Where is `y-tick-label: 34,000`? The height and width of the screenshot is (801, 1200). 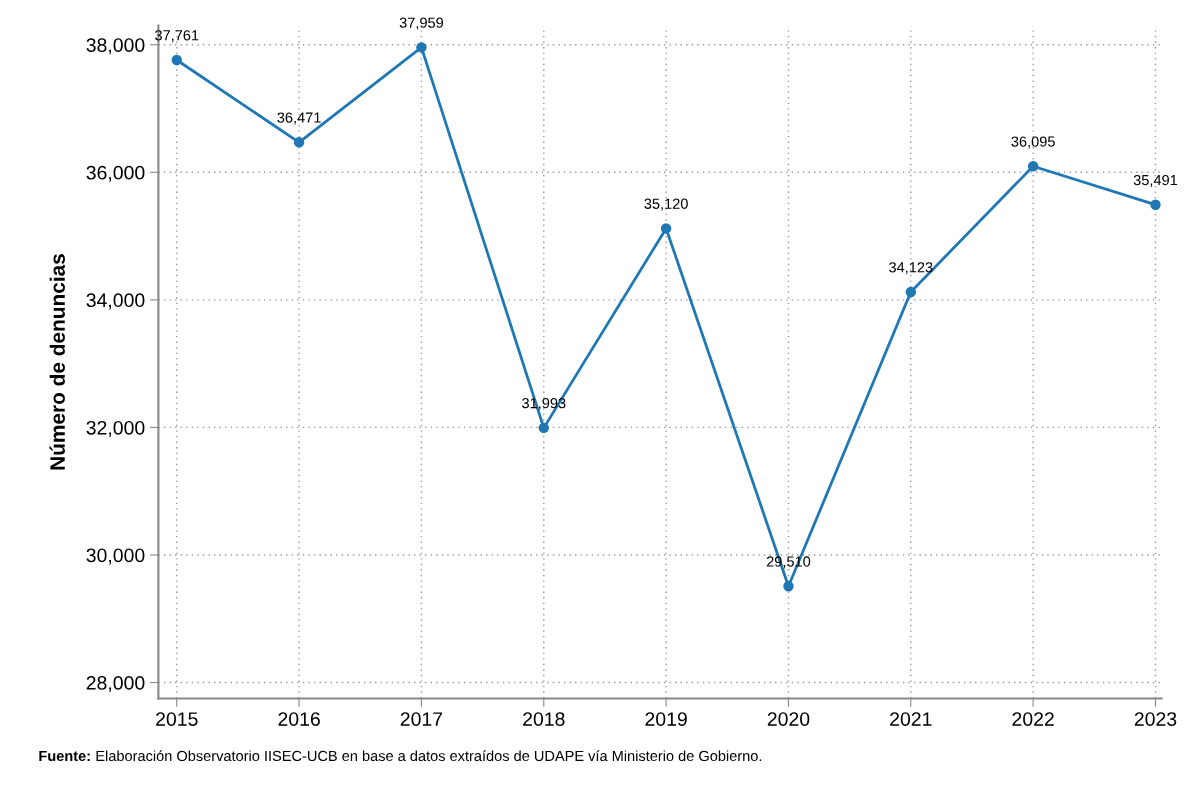
y-tick-label: 34,000 is located at coordinates (115, 301).